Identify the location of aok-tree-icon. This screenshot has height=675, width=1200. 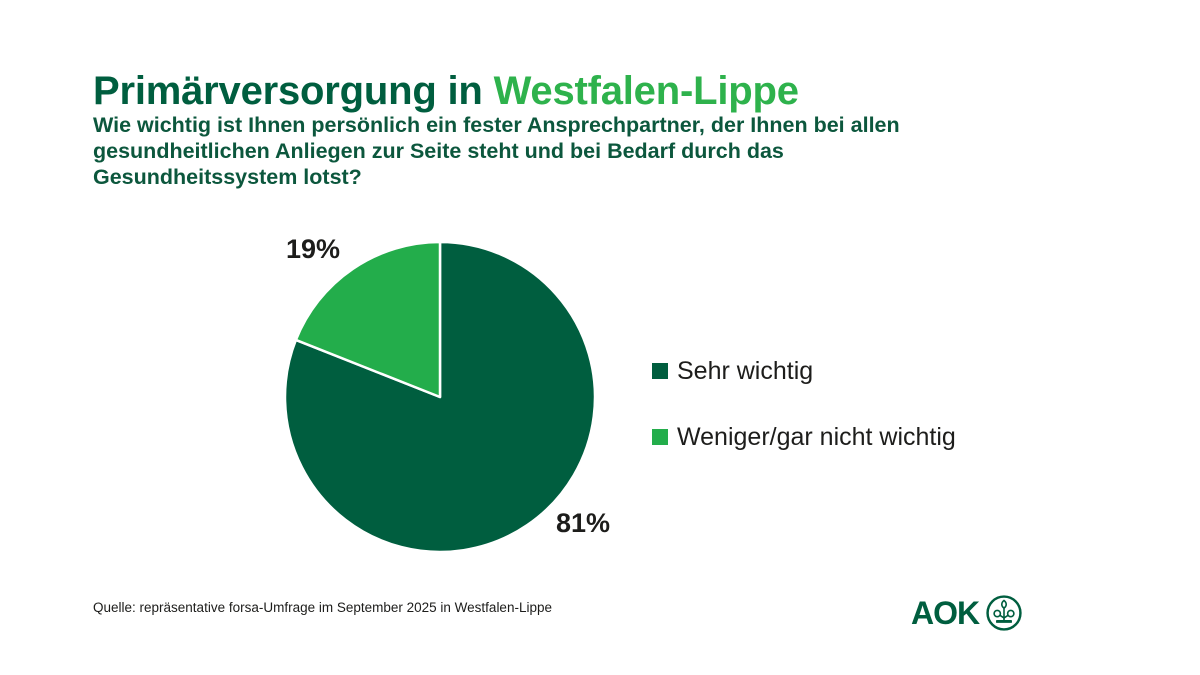
(1004, 613).